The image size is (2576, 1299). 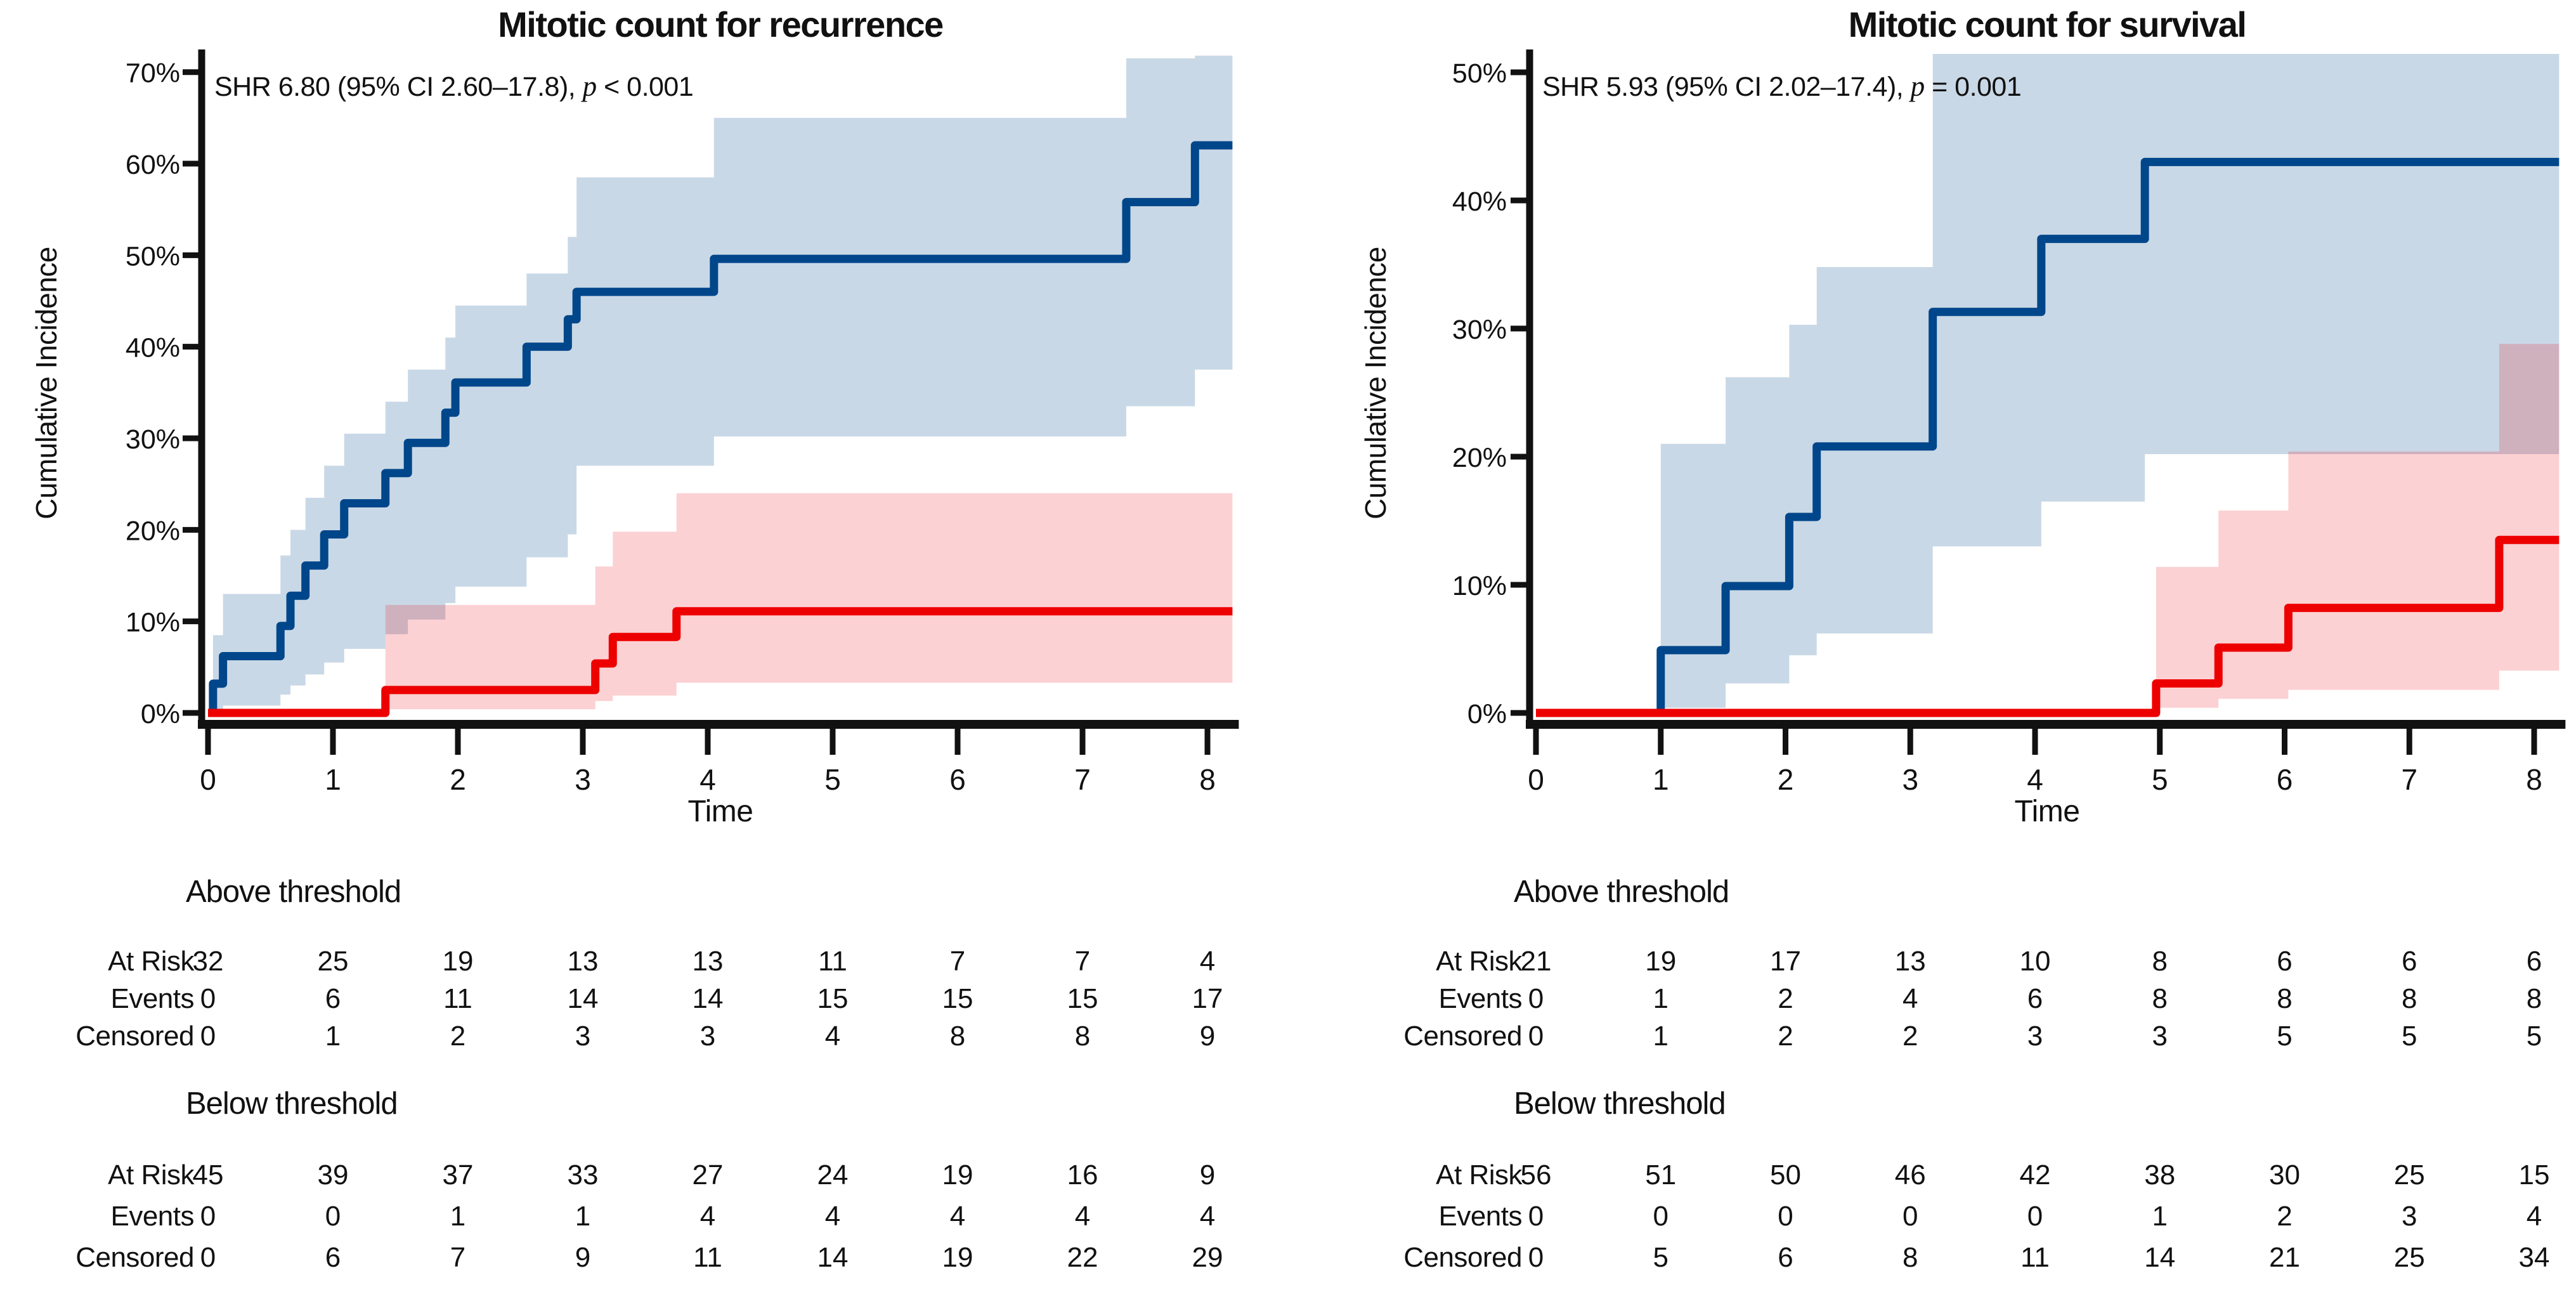 What do you see at coordinates (458, 779) in the screenshot?
I see `x-tick-label: 2` at bounding box center [458, 779].